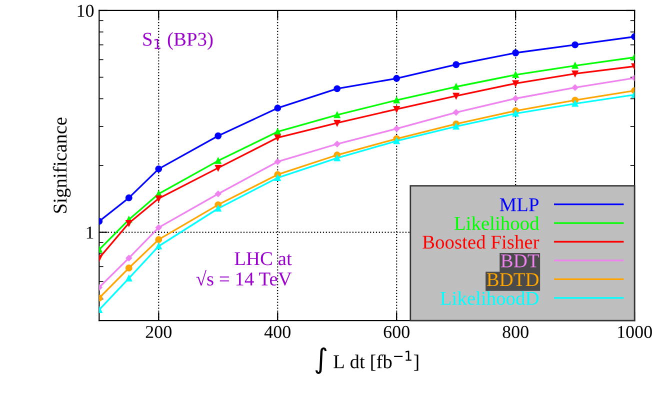  Describe the element at coordinates (178, 41) in the screenshot. I see `annotation: S$_{1}$ (BP3)` at that location.